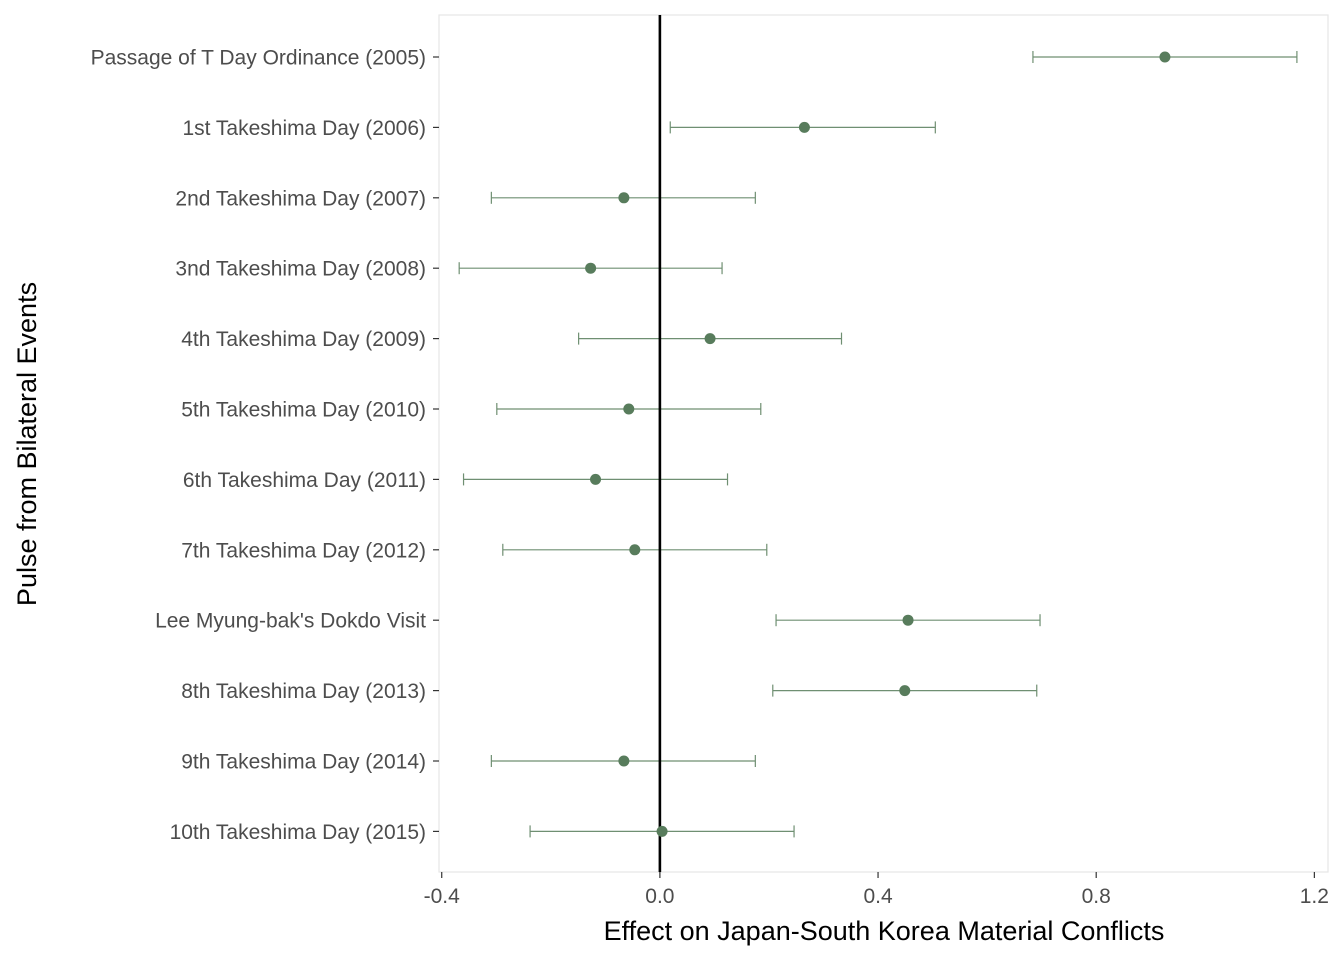 The width and height of the screenshot is (1344, 960). I want to click on x-tick-label: -0.4, so click(442, 896).